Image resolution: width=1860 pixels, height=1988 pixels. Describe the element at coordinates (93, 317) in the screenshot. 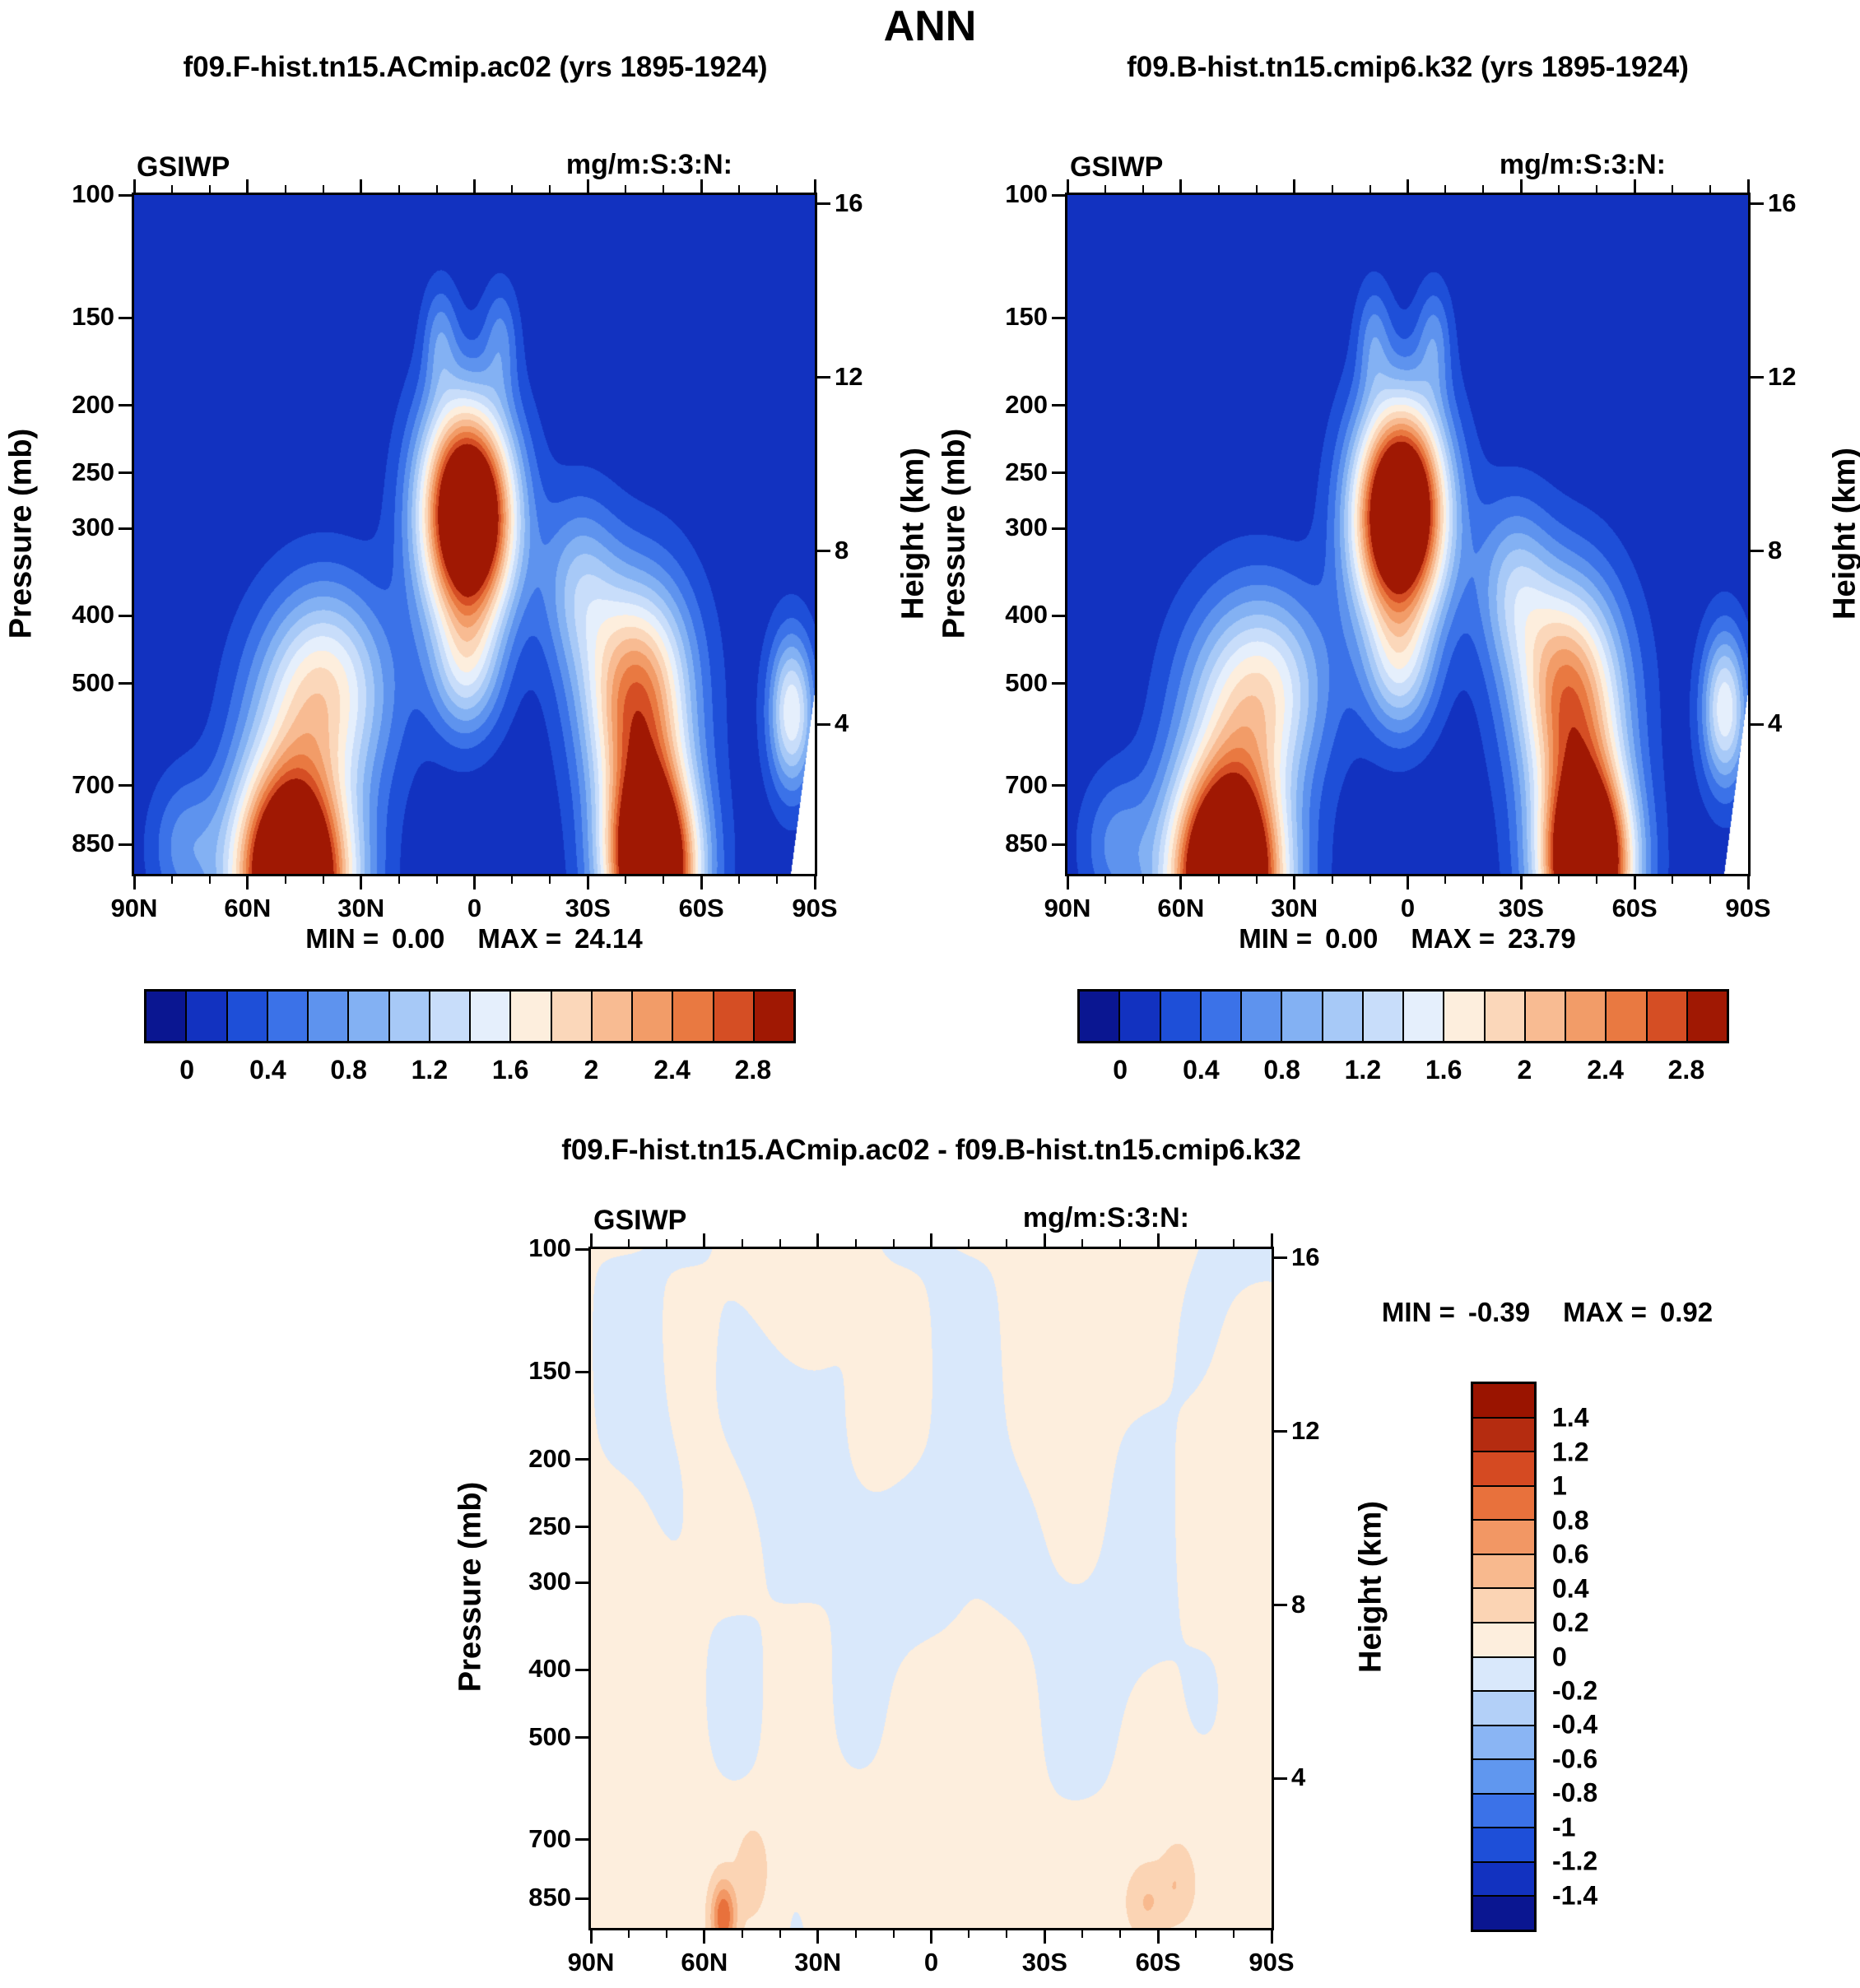

I see `pressure-tick-label: 150` at that location.